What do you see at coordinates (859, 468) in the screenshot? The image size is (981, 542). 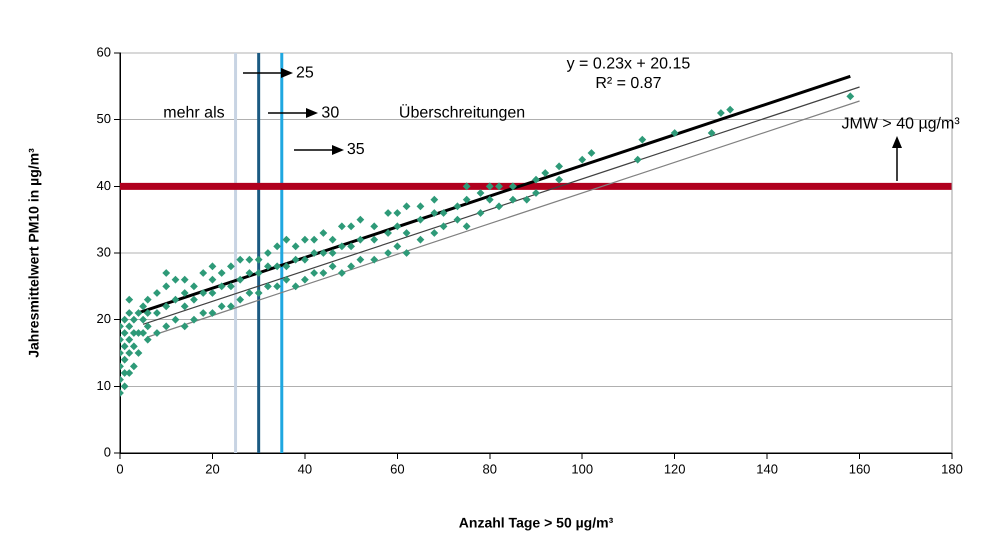 I see `x-tick-label: 160` at bounding box center [859, 468].